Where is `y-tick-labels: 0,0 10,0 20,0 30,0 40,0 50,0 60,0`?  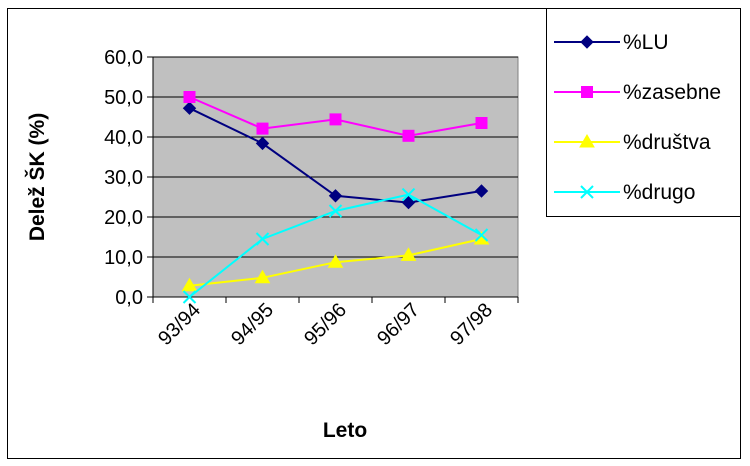
y-tick-labels: 0,0 10,0 20,0 30,0 40,0 50,0 60,0 is located at coordinates (123, 178).